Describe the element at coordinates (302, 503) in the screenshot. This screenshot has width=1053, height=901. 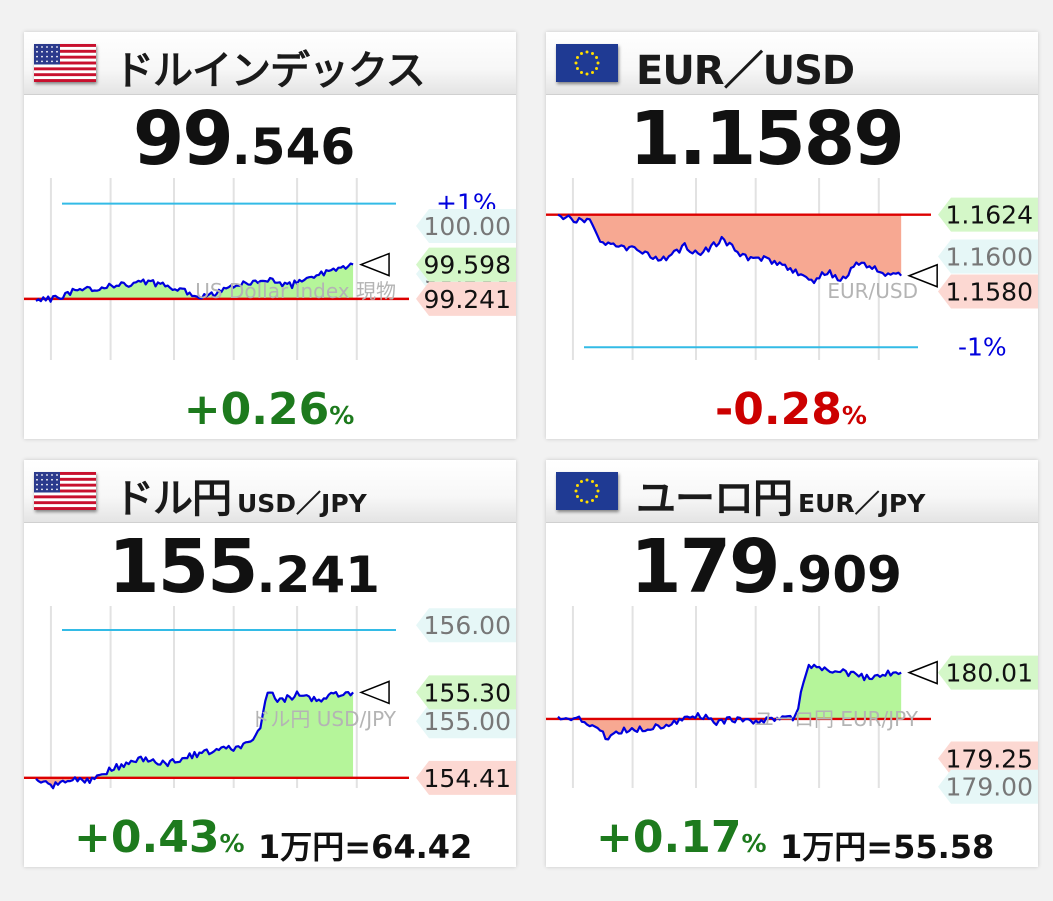
I see `panel-subtitle: USD／JPY` at that location.